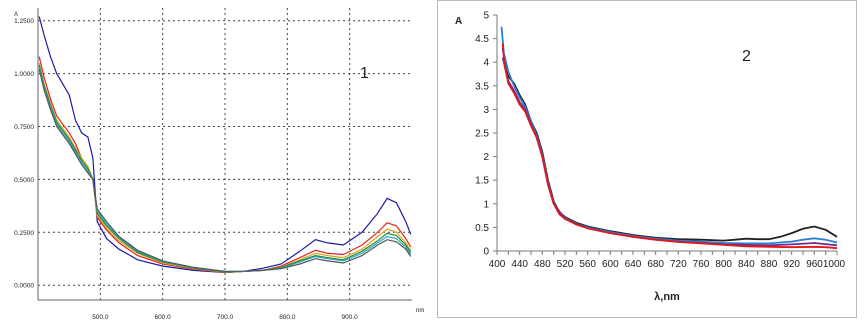 Image resolution: width=864 pixels, height=326 pixels. What do you see at coordinates (486, 157) in the screenshot?
I see `y-tick-label: 2` at bounding box center [486, 157].